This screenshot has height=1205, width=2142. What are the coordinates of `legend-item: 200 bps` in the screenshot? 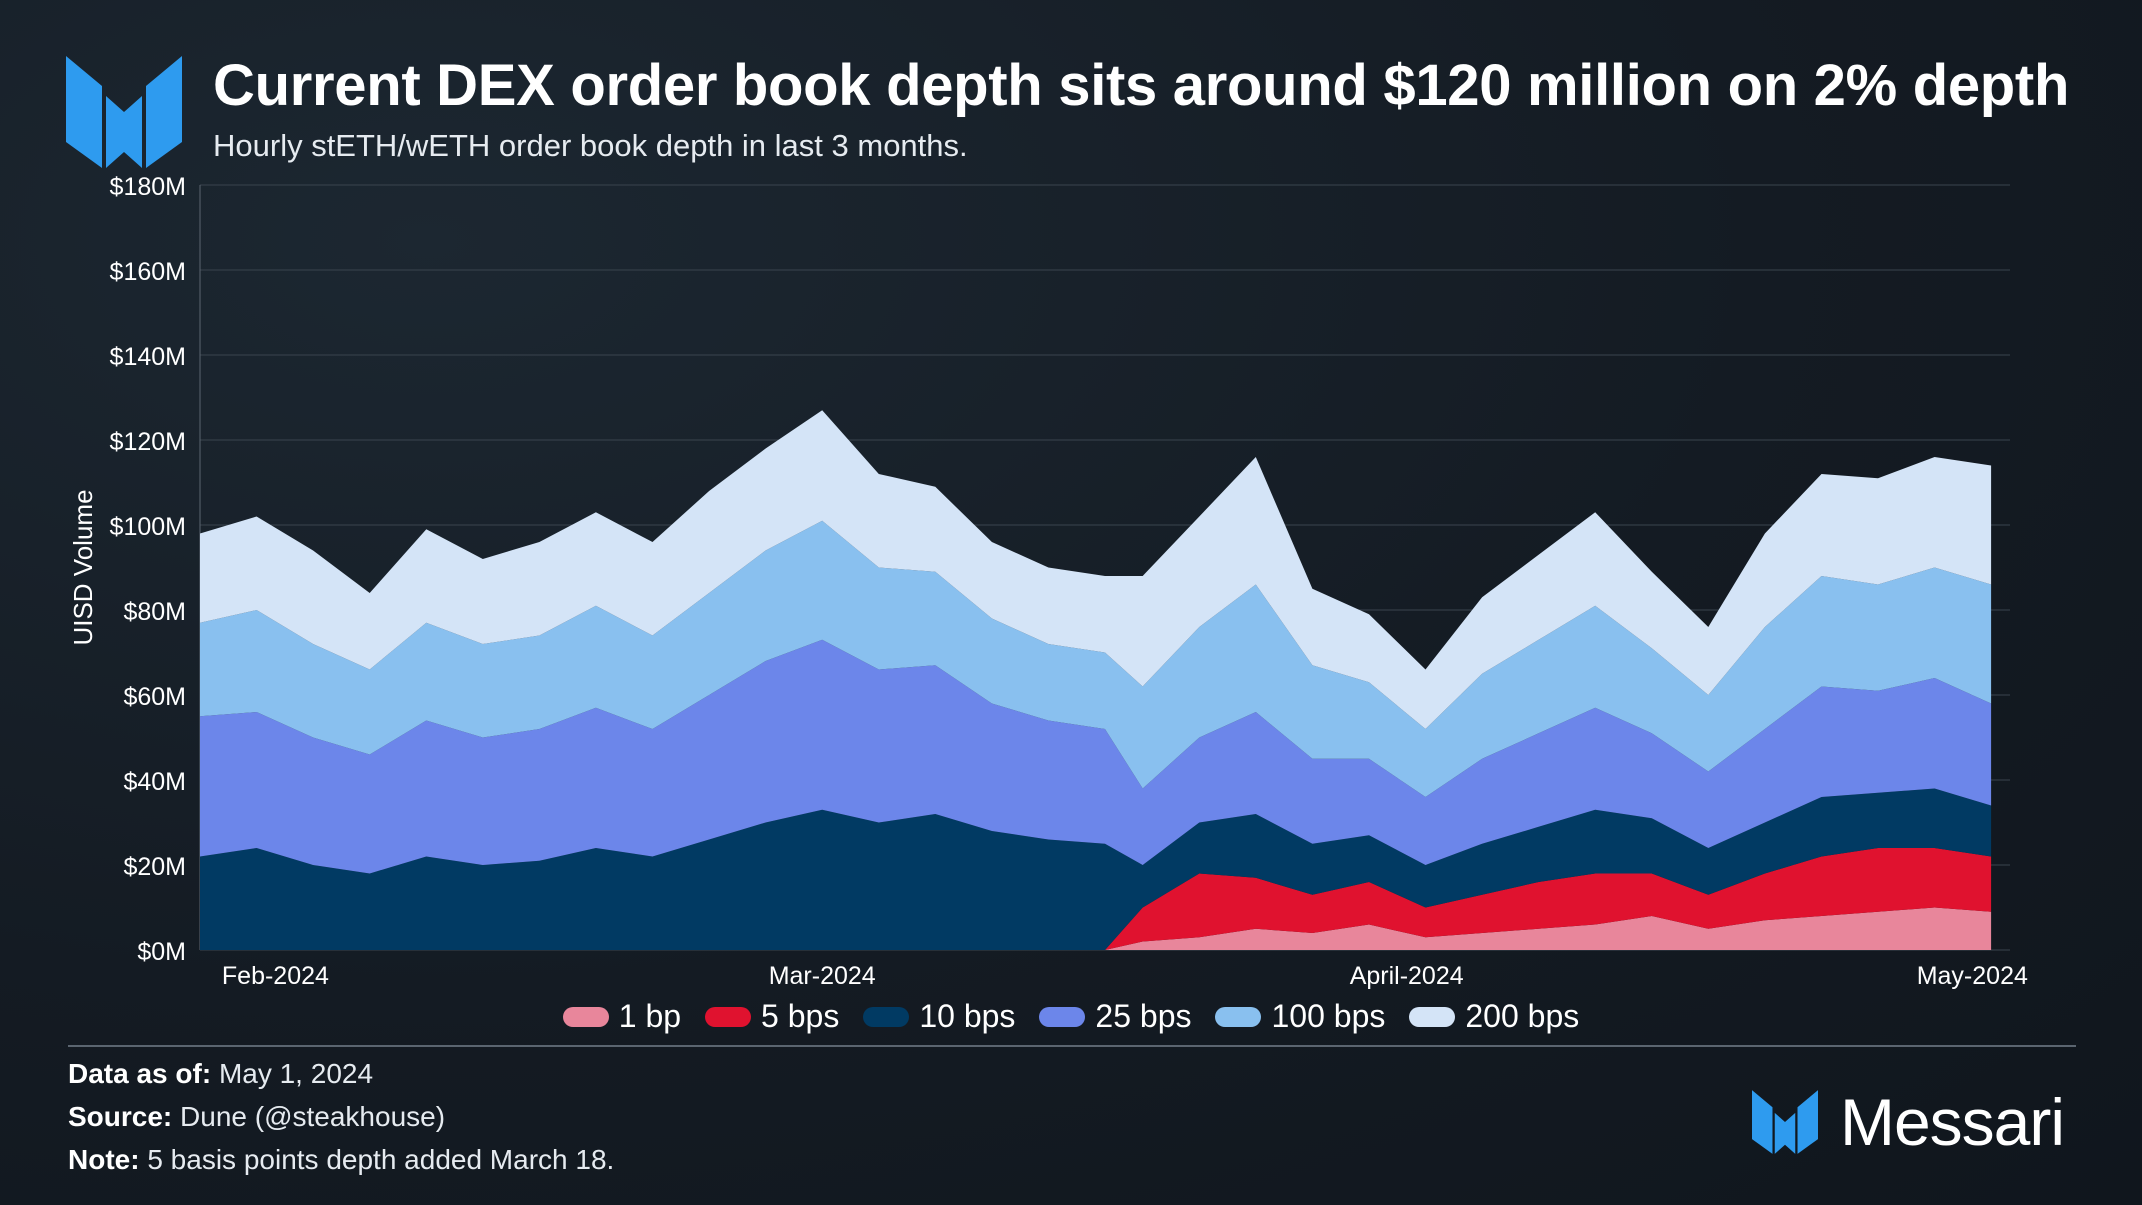 It's located at (1494, 1016).